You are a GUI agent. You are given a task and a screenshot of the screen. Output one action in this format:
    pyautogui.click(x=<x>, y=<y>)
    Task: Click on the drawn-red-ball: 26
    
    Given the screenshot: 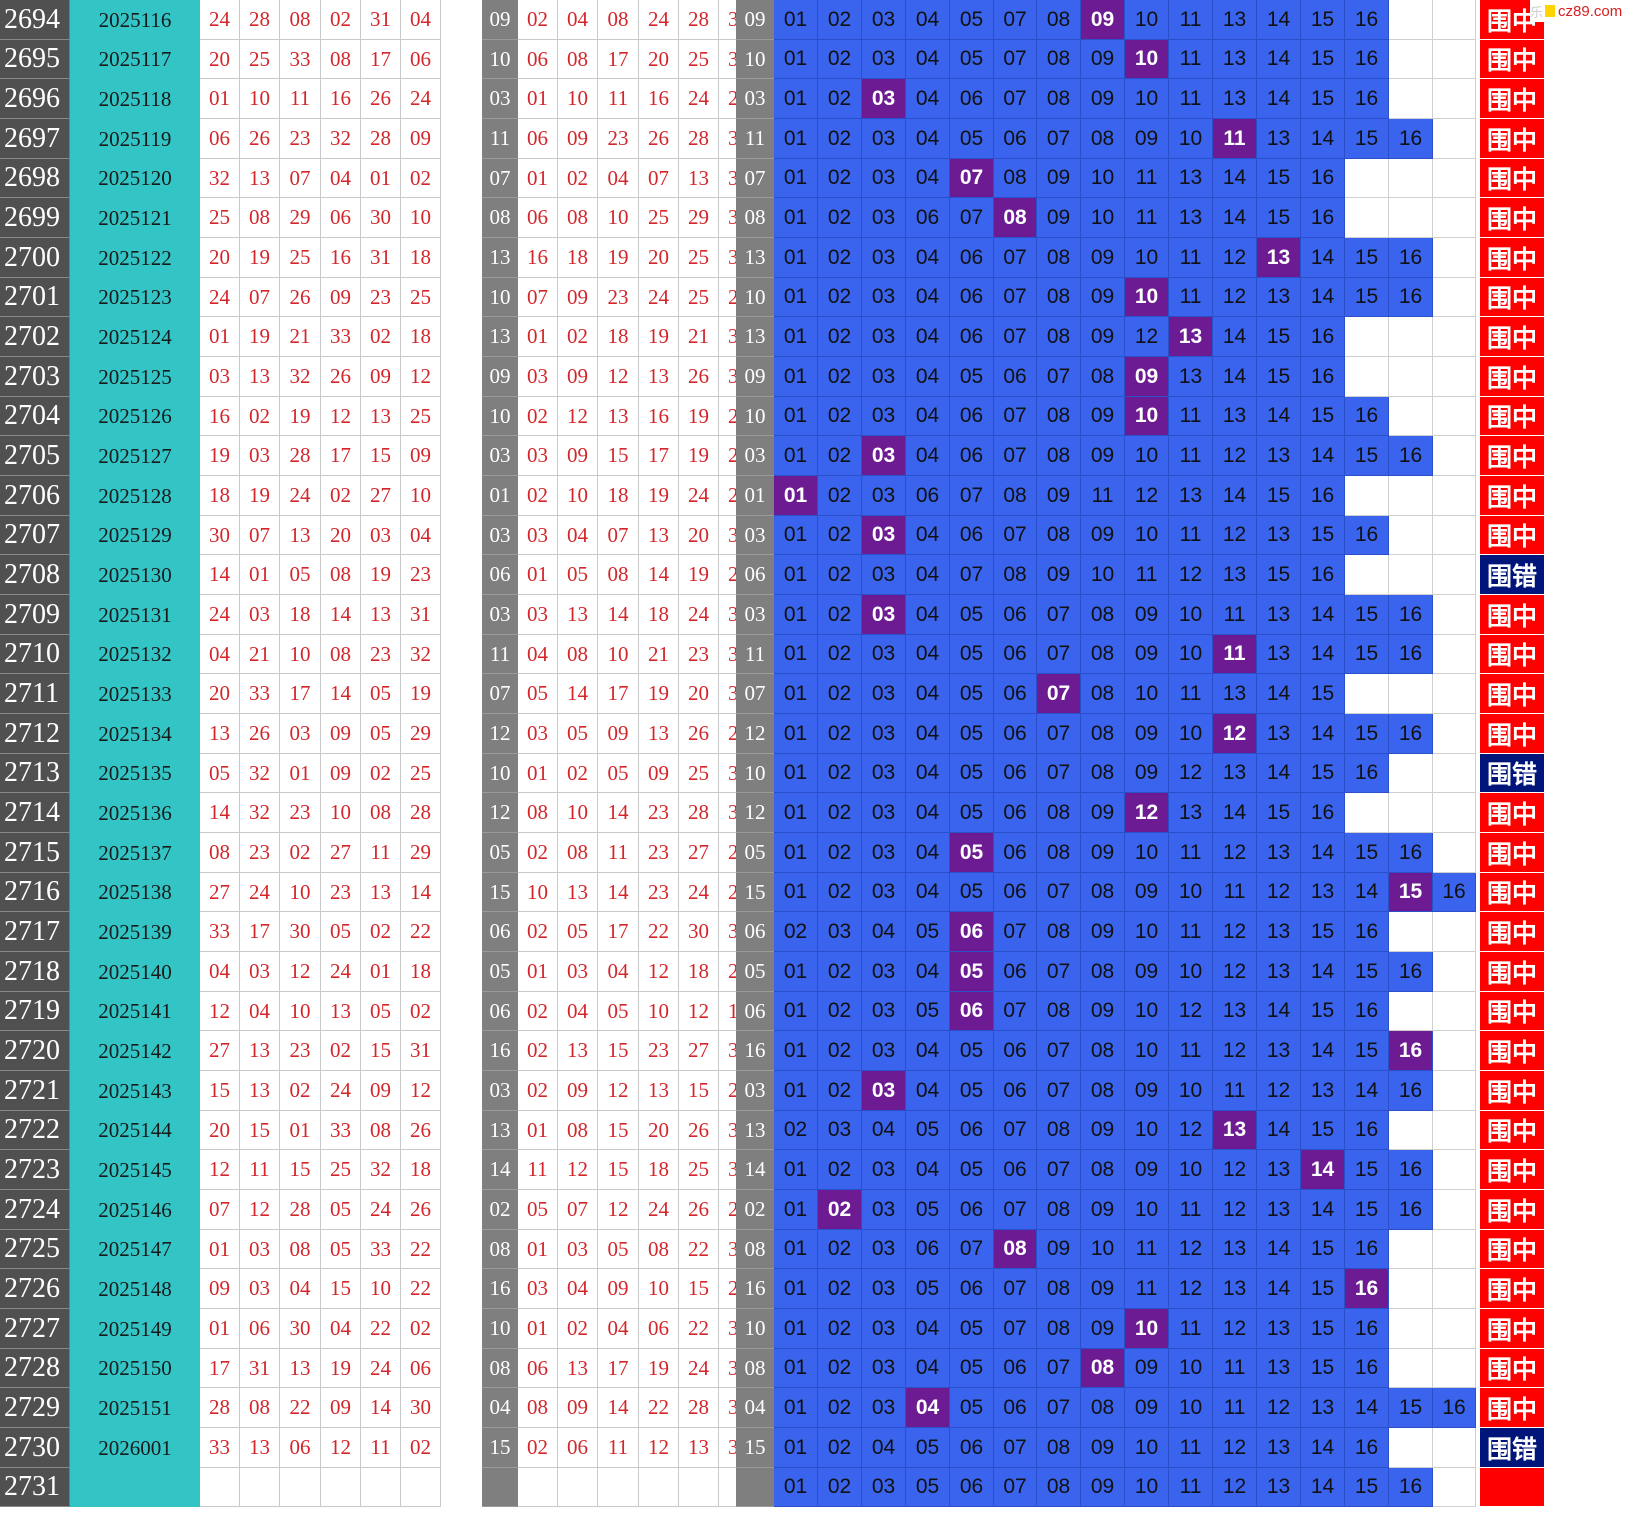 What is the action you would take?
    pyautogui.click(x=341, y=377)
    